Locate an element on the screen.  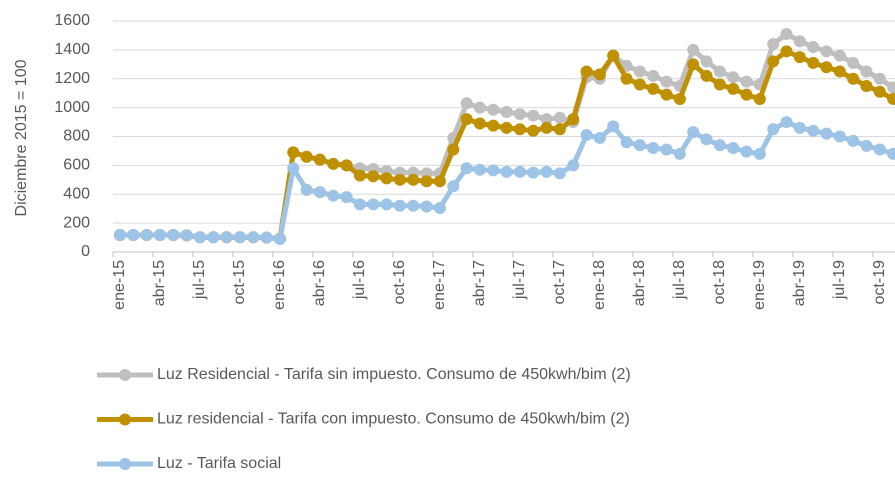
x-tick-label: abr-17 is located at coordinates (479, 283).